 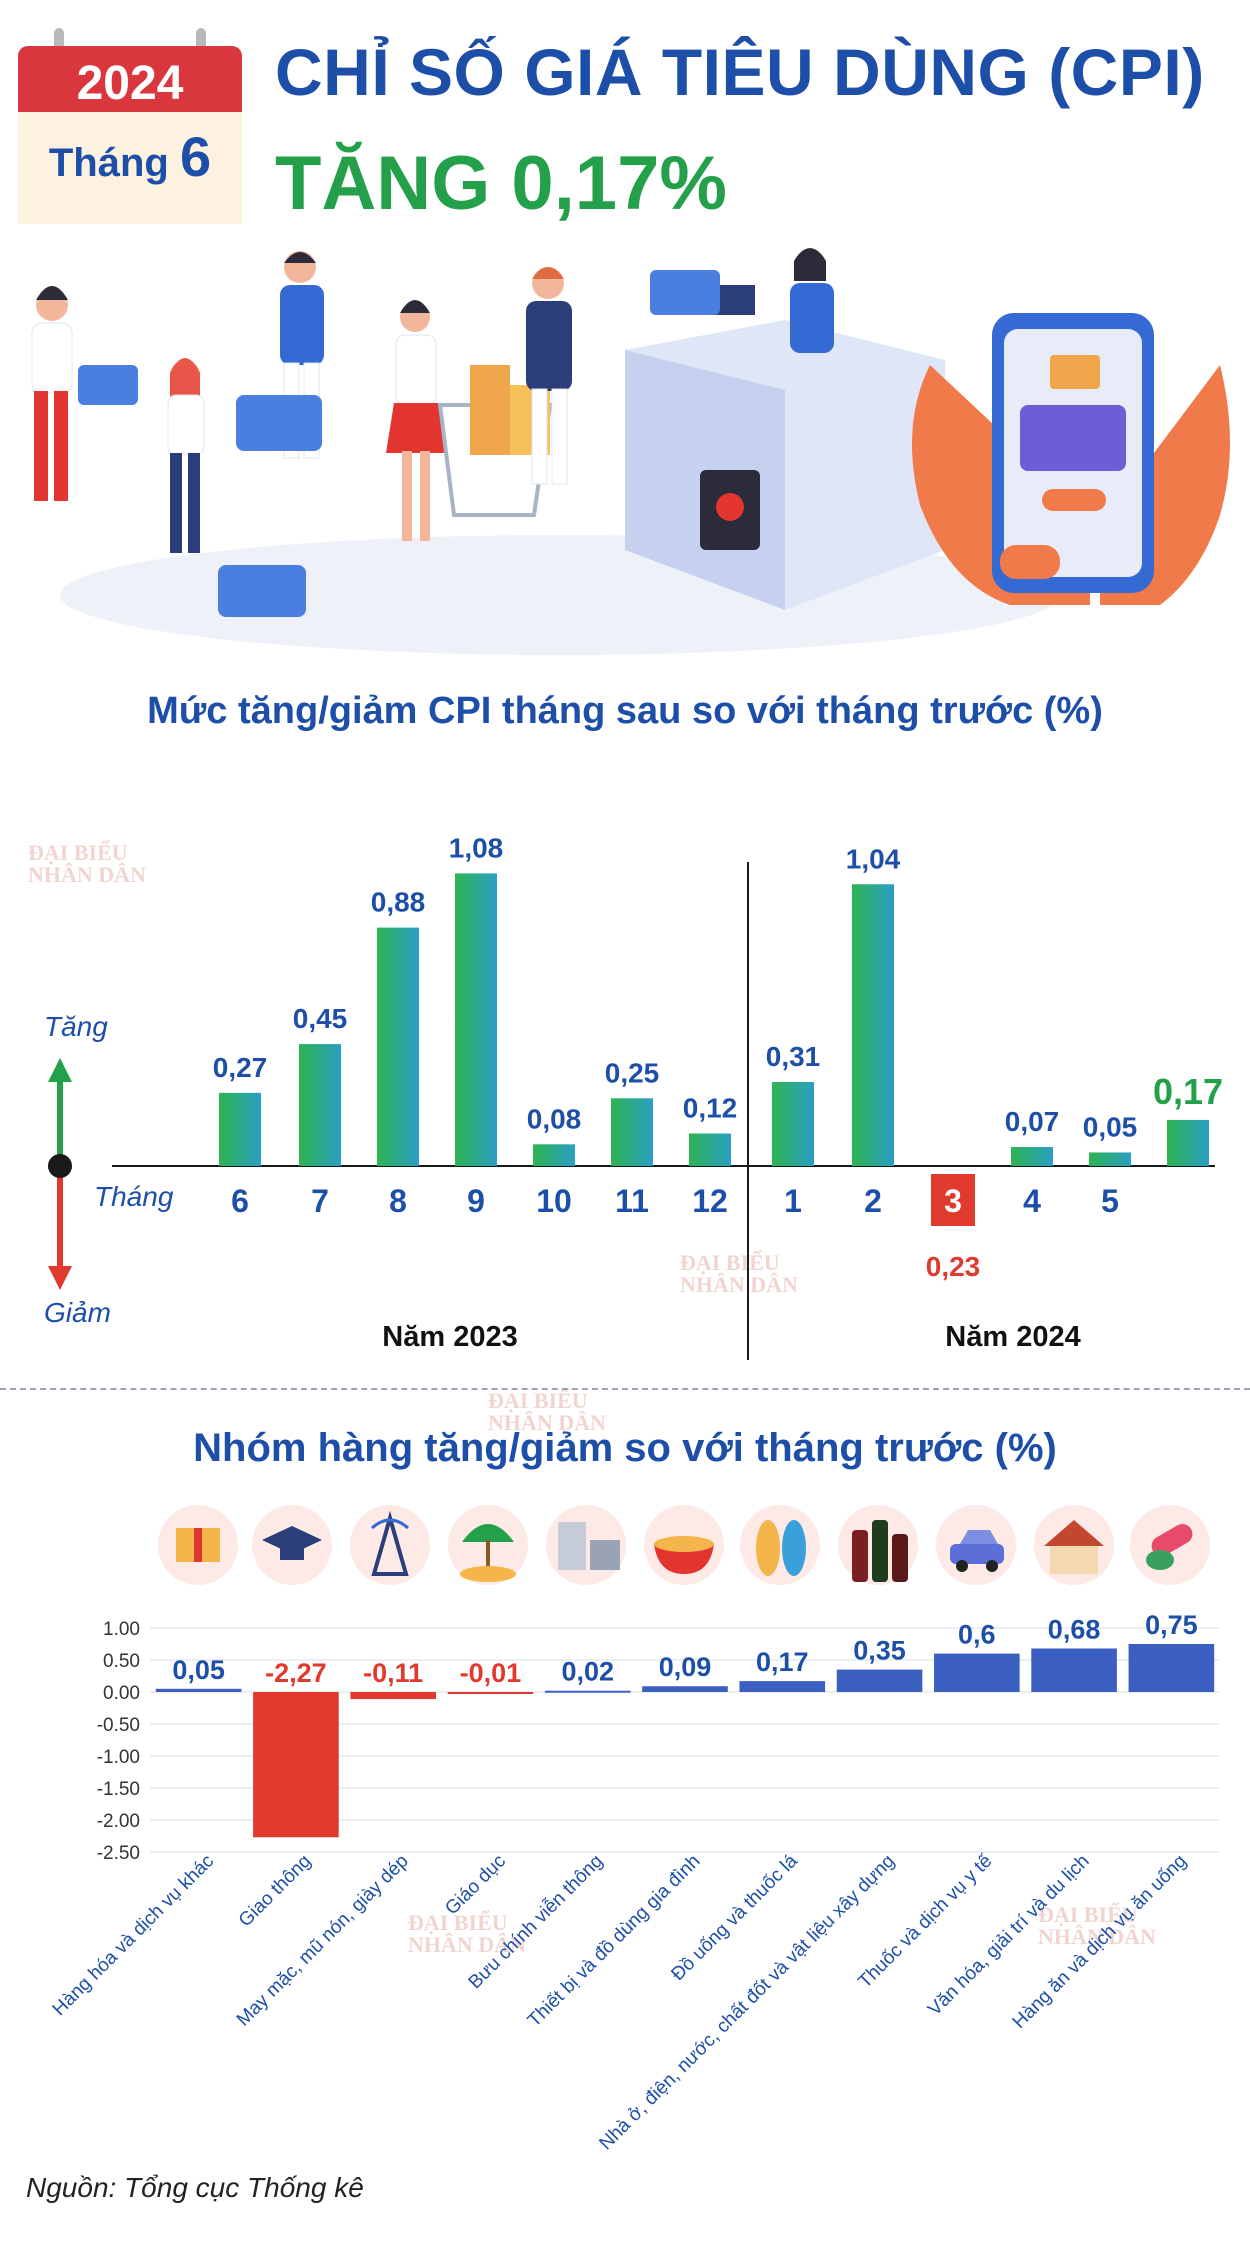 I want to click on group-bar-value-label: 0,17, so click(x=782, y=1662).